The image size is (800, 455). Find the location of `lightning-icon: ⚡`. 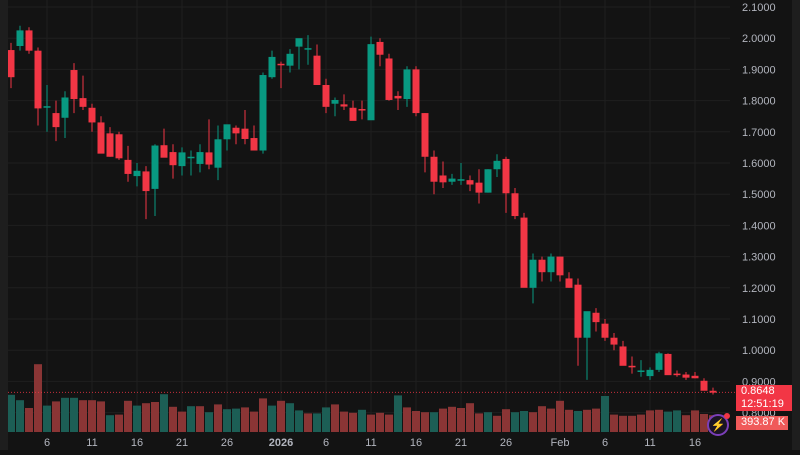

lightning-icon: ⚡ is located at coordinates (718, 425).